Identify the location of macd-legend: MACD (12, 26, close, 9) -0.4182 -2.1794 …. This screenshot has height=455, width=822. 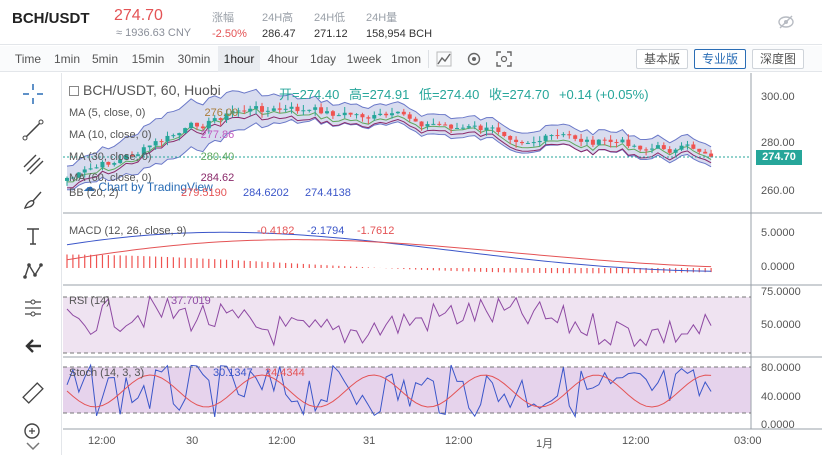
(231, 231).